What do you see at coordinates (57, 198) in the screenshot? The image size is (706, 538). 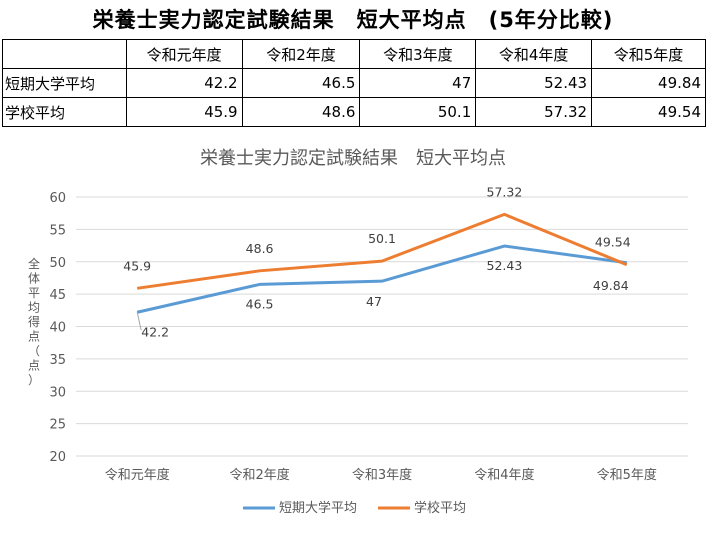 I see `y-tick-label: 60` at bounding box center [57, 198].